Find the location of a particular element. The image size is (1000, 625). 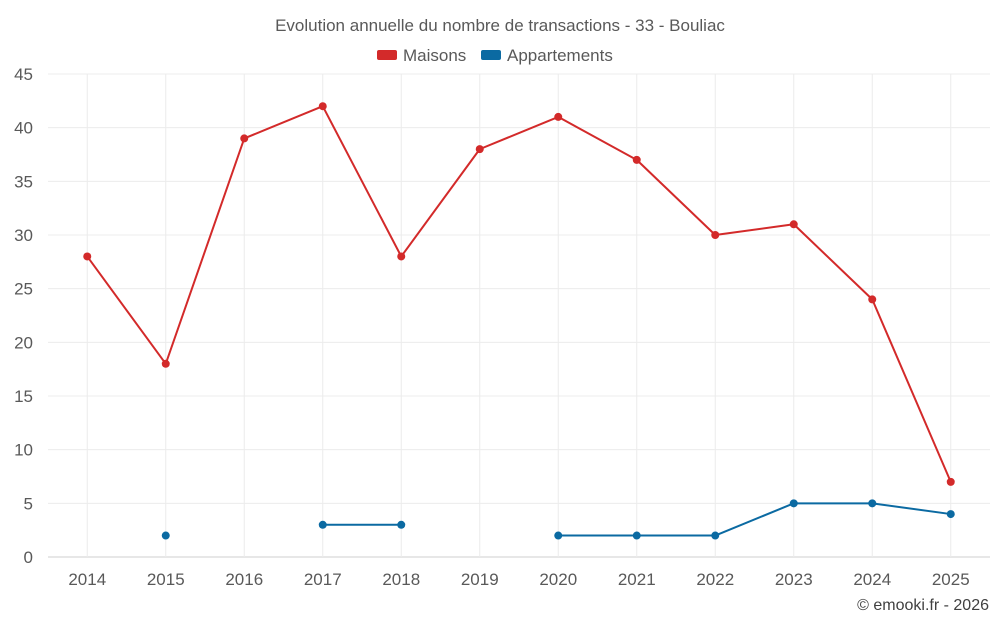

x-tick-label: 2023 is located at coordinates (794, 579).